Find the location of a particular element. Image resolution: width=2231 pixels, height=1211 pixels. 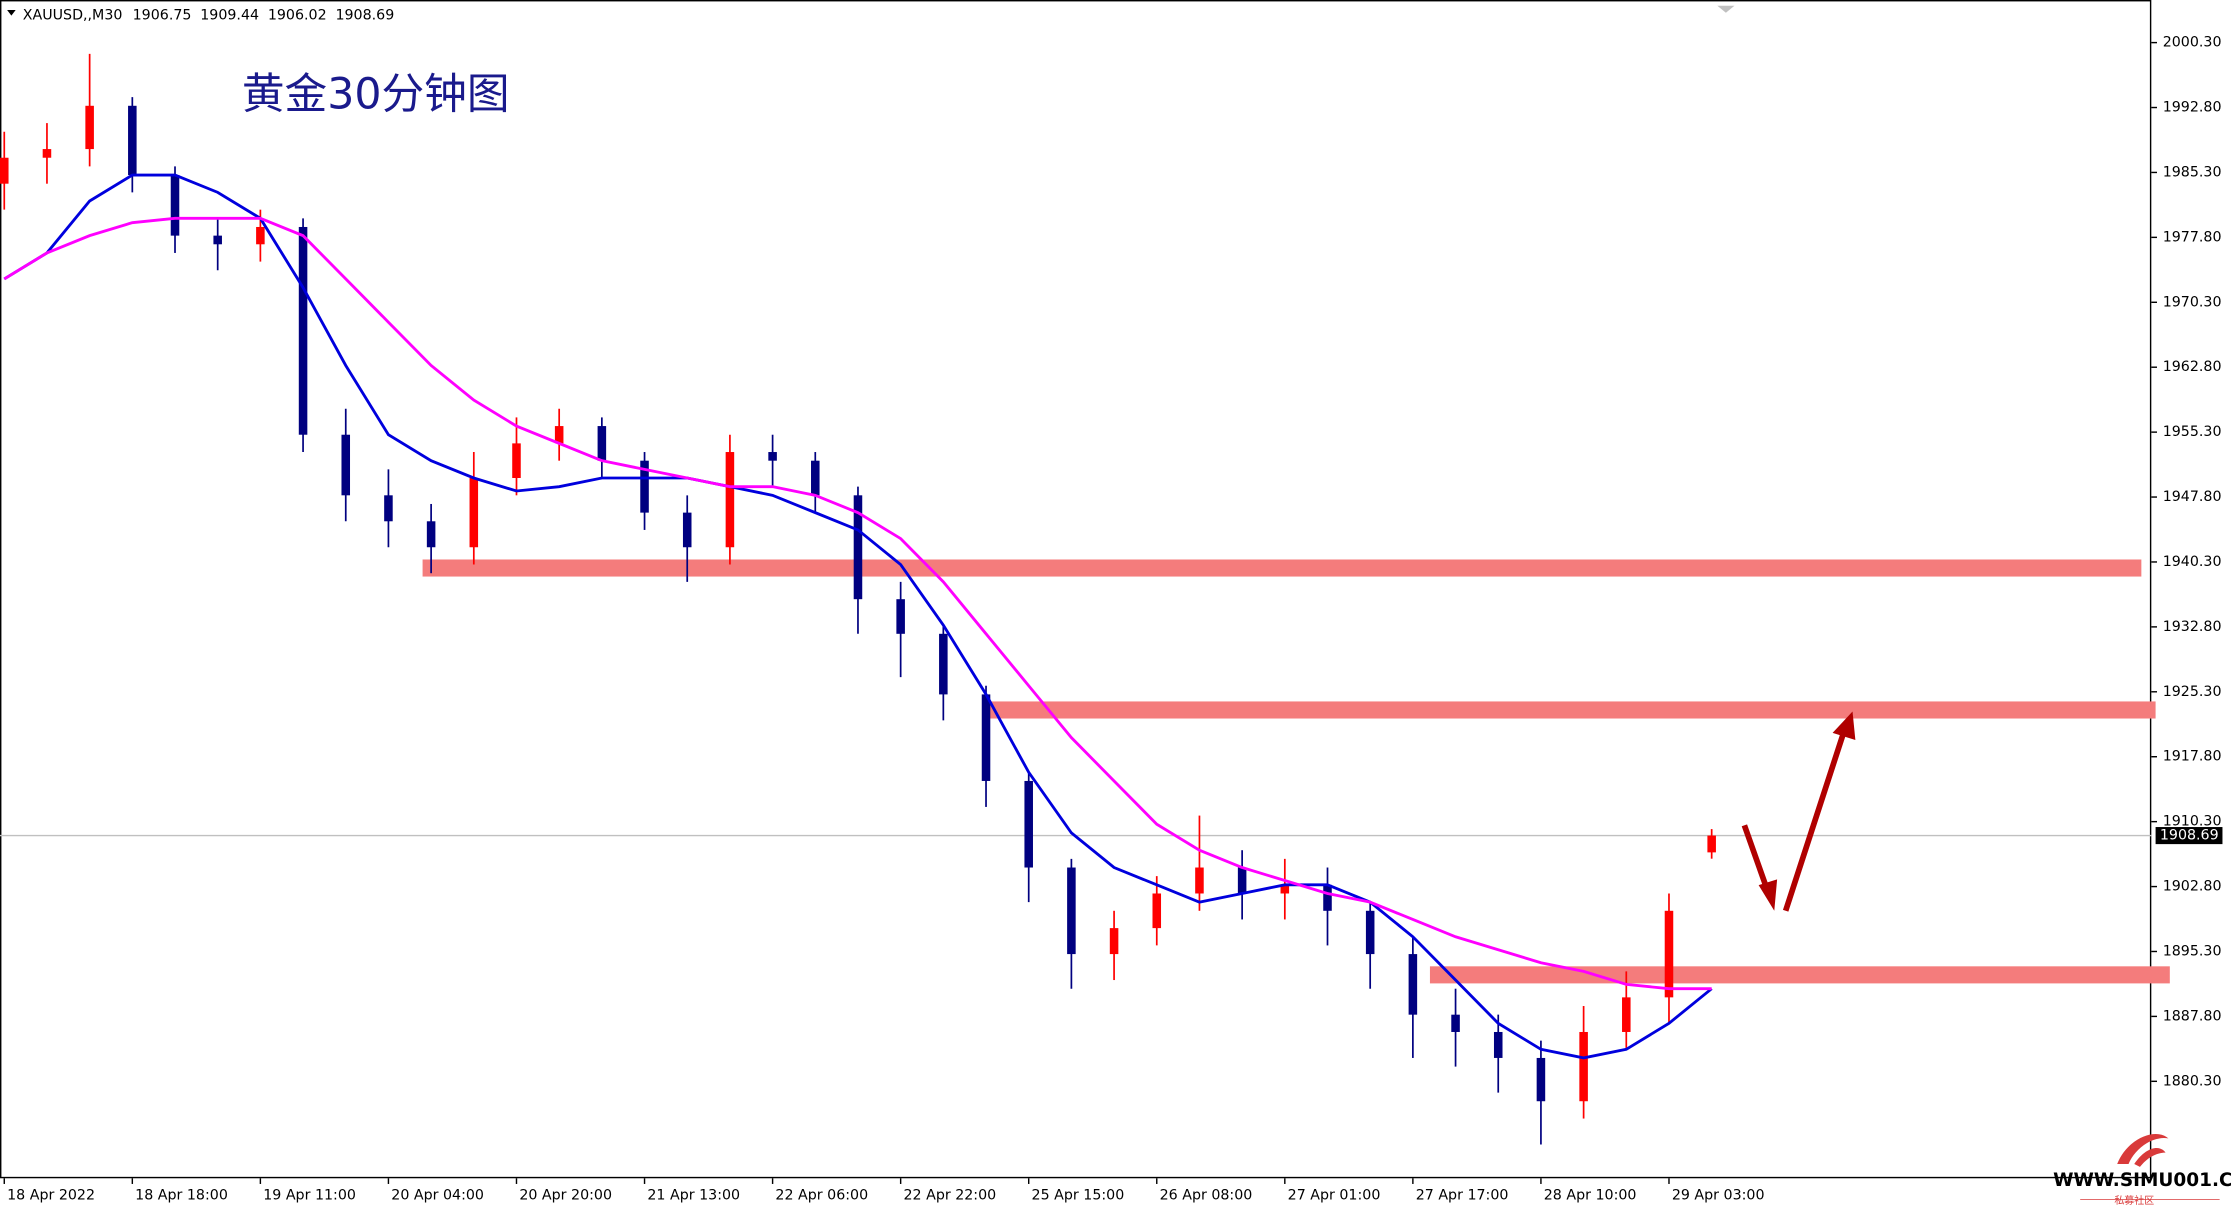

shift-marker is located at coordinates (1726, 9).